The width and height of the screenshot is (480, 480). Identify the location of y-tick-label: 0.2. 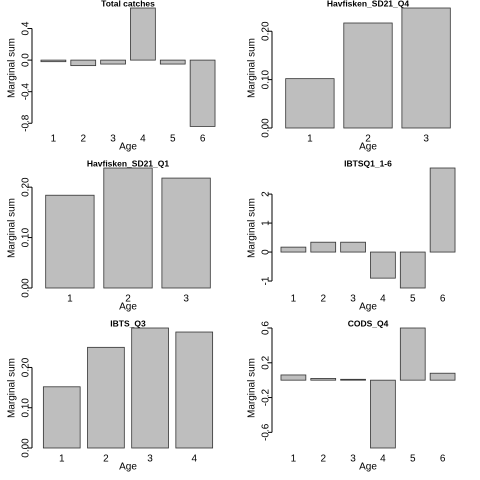
(266, 362).